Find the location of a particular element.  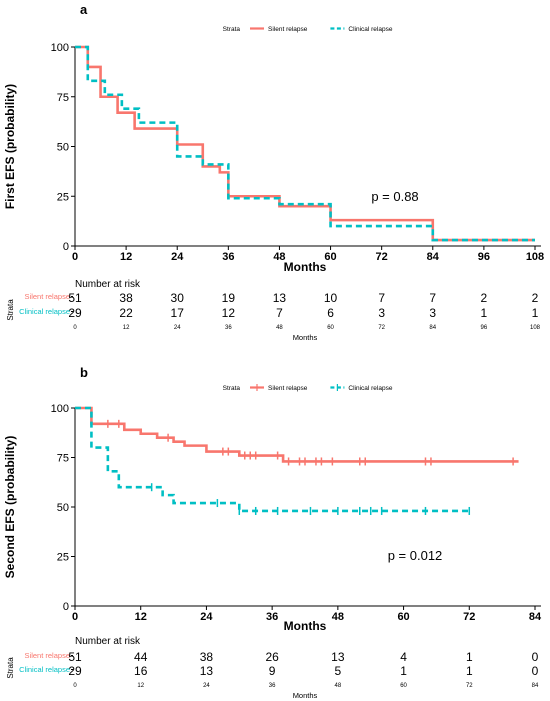

y-axis-title: Second EFS (probability) is located at coordinates (10, 507).